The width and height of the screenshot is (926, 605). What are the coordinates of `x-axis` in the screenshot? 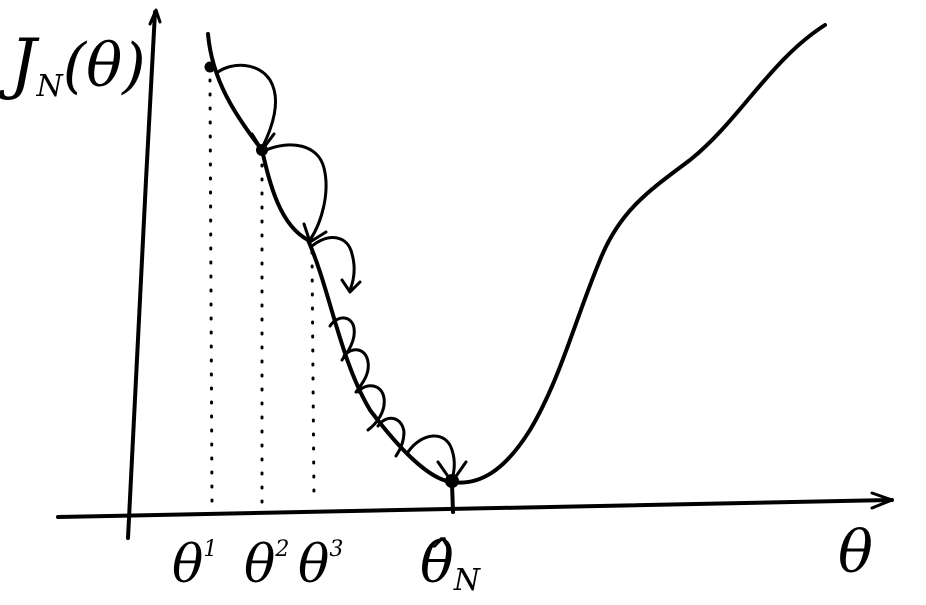 It's located at (475, 505).